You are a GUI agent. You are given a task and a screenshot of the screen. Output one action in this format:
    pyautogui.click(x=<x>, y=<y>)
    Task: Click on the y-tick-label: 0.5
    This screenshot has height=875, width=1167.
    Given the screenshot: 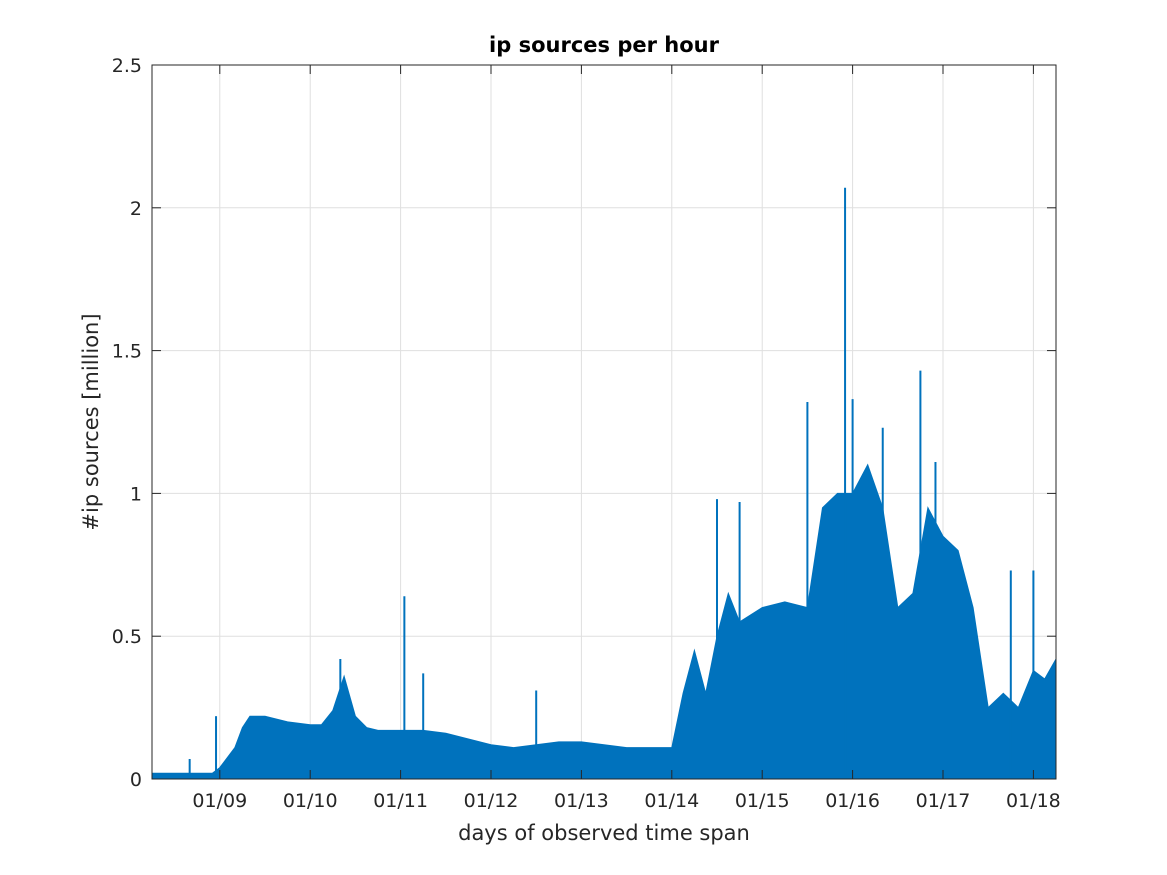 What is the action you would take?
    pyautogui.click(x=127, y=637)
    